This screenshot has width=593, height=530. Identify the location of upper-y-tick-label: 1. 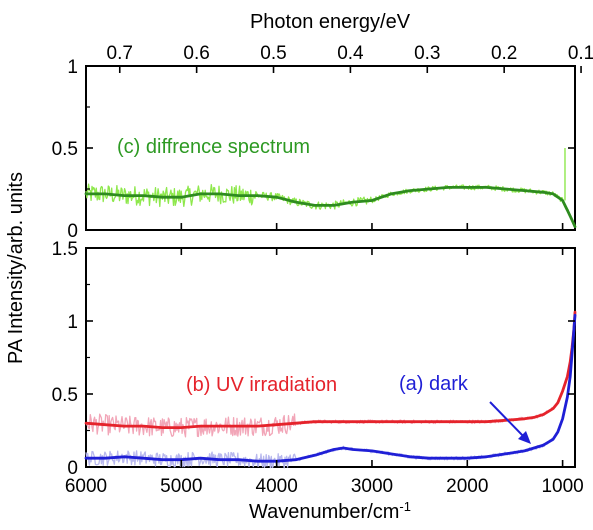
(72, 67).